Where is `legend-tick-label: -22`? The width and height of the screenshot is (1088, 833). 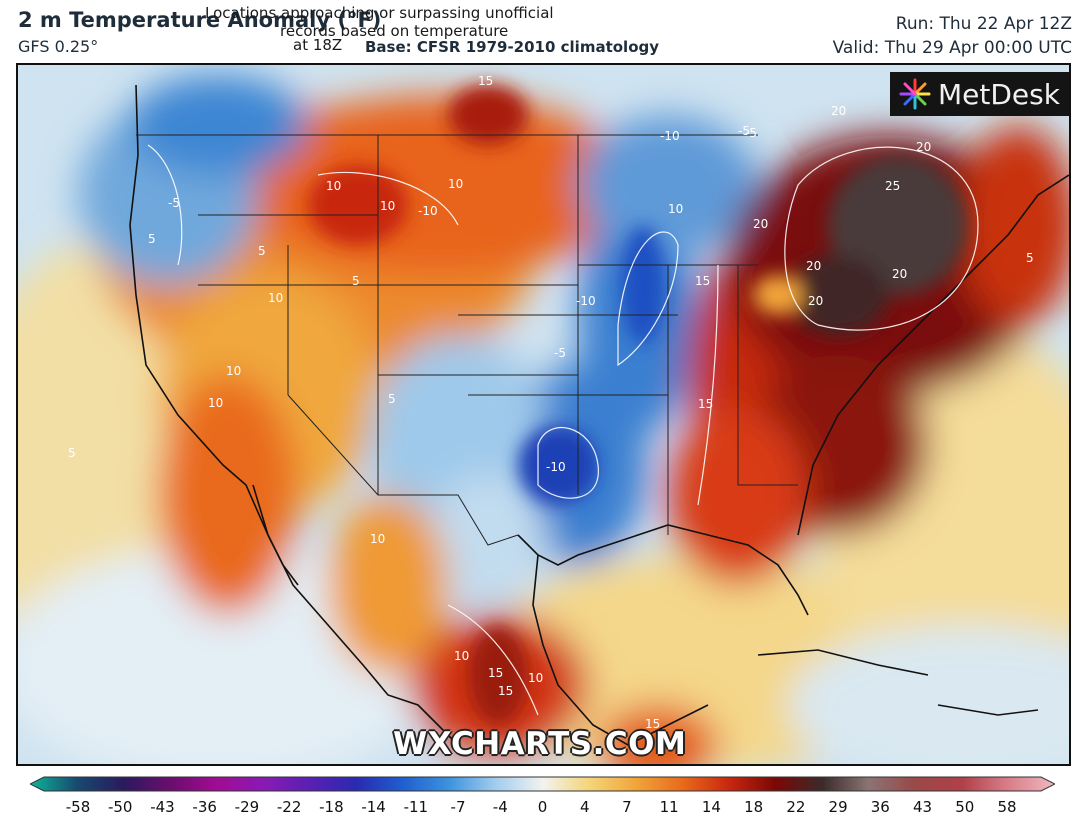
legend-tick-label: -22 is located at coordinates (289, 807).